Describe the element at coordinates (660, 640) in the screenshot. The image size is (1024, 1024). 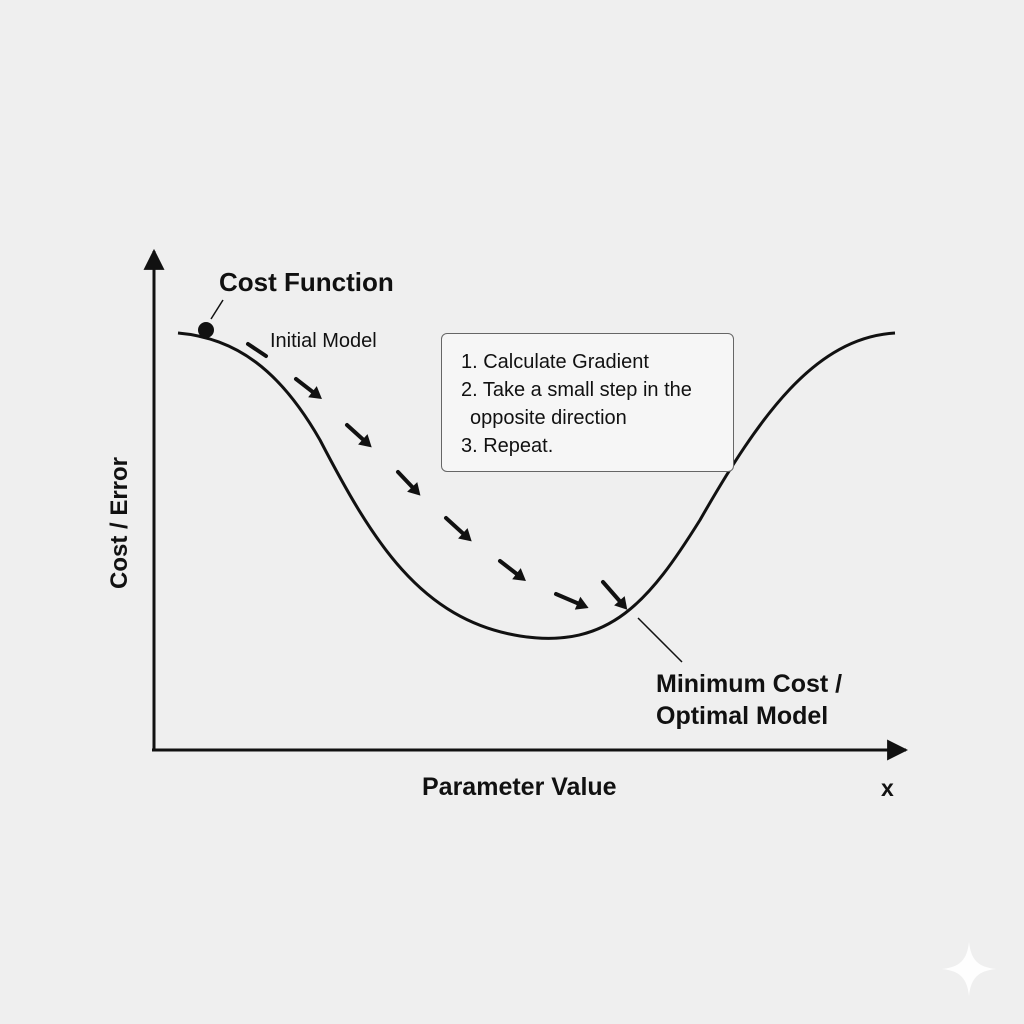
I see `minimum-pointer-line` at that location.